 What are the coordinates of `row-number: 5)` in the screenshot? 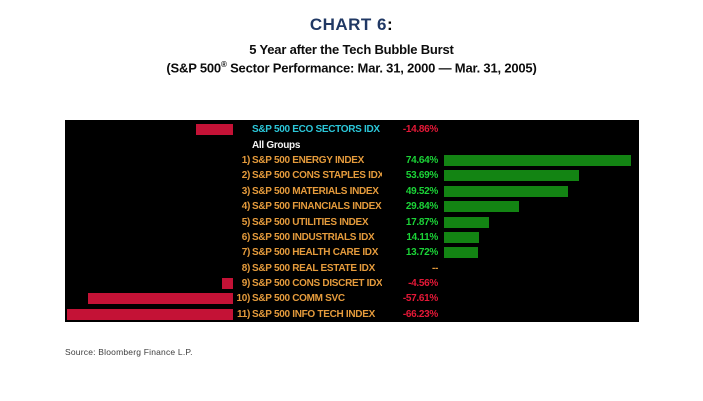 It's located at (246, 222).